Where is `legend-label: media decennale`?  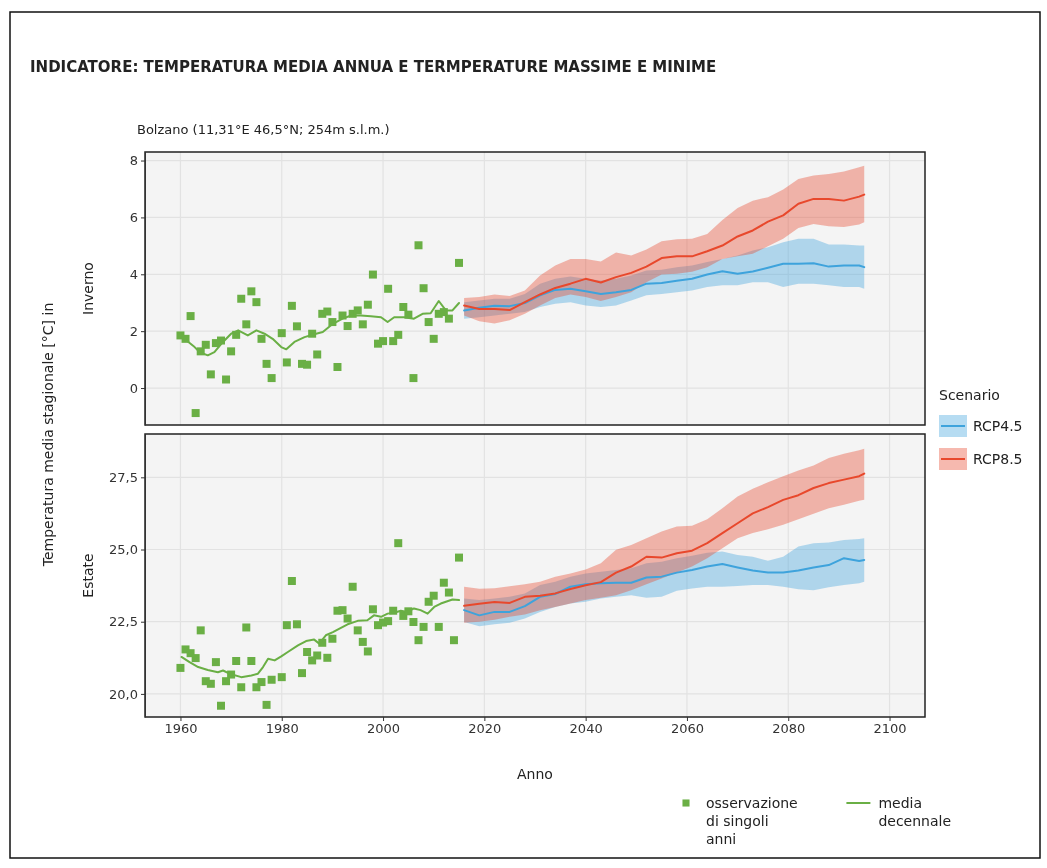 legend-label: media decennale is located at coordinates (915, 812).